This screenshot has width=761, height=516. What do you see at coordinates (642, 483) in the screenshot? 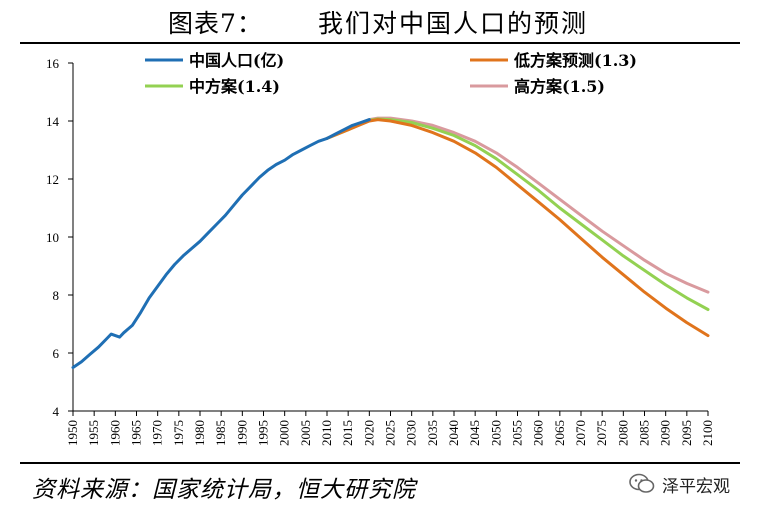
I see `wechat-icon` at bounding box center [642, 483].